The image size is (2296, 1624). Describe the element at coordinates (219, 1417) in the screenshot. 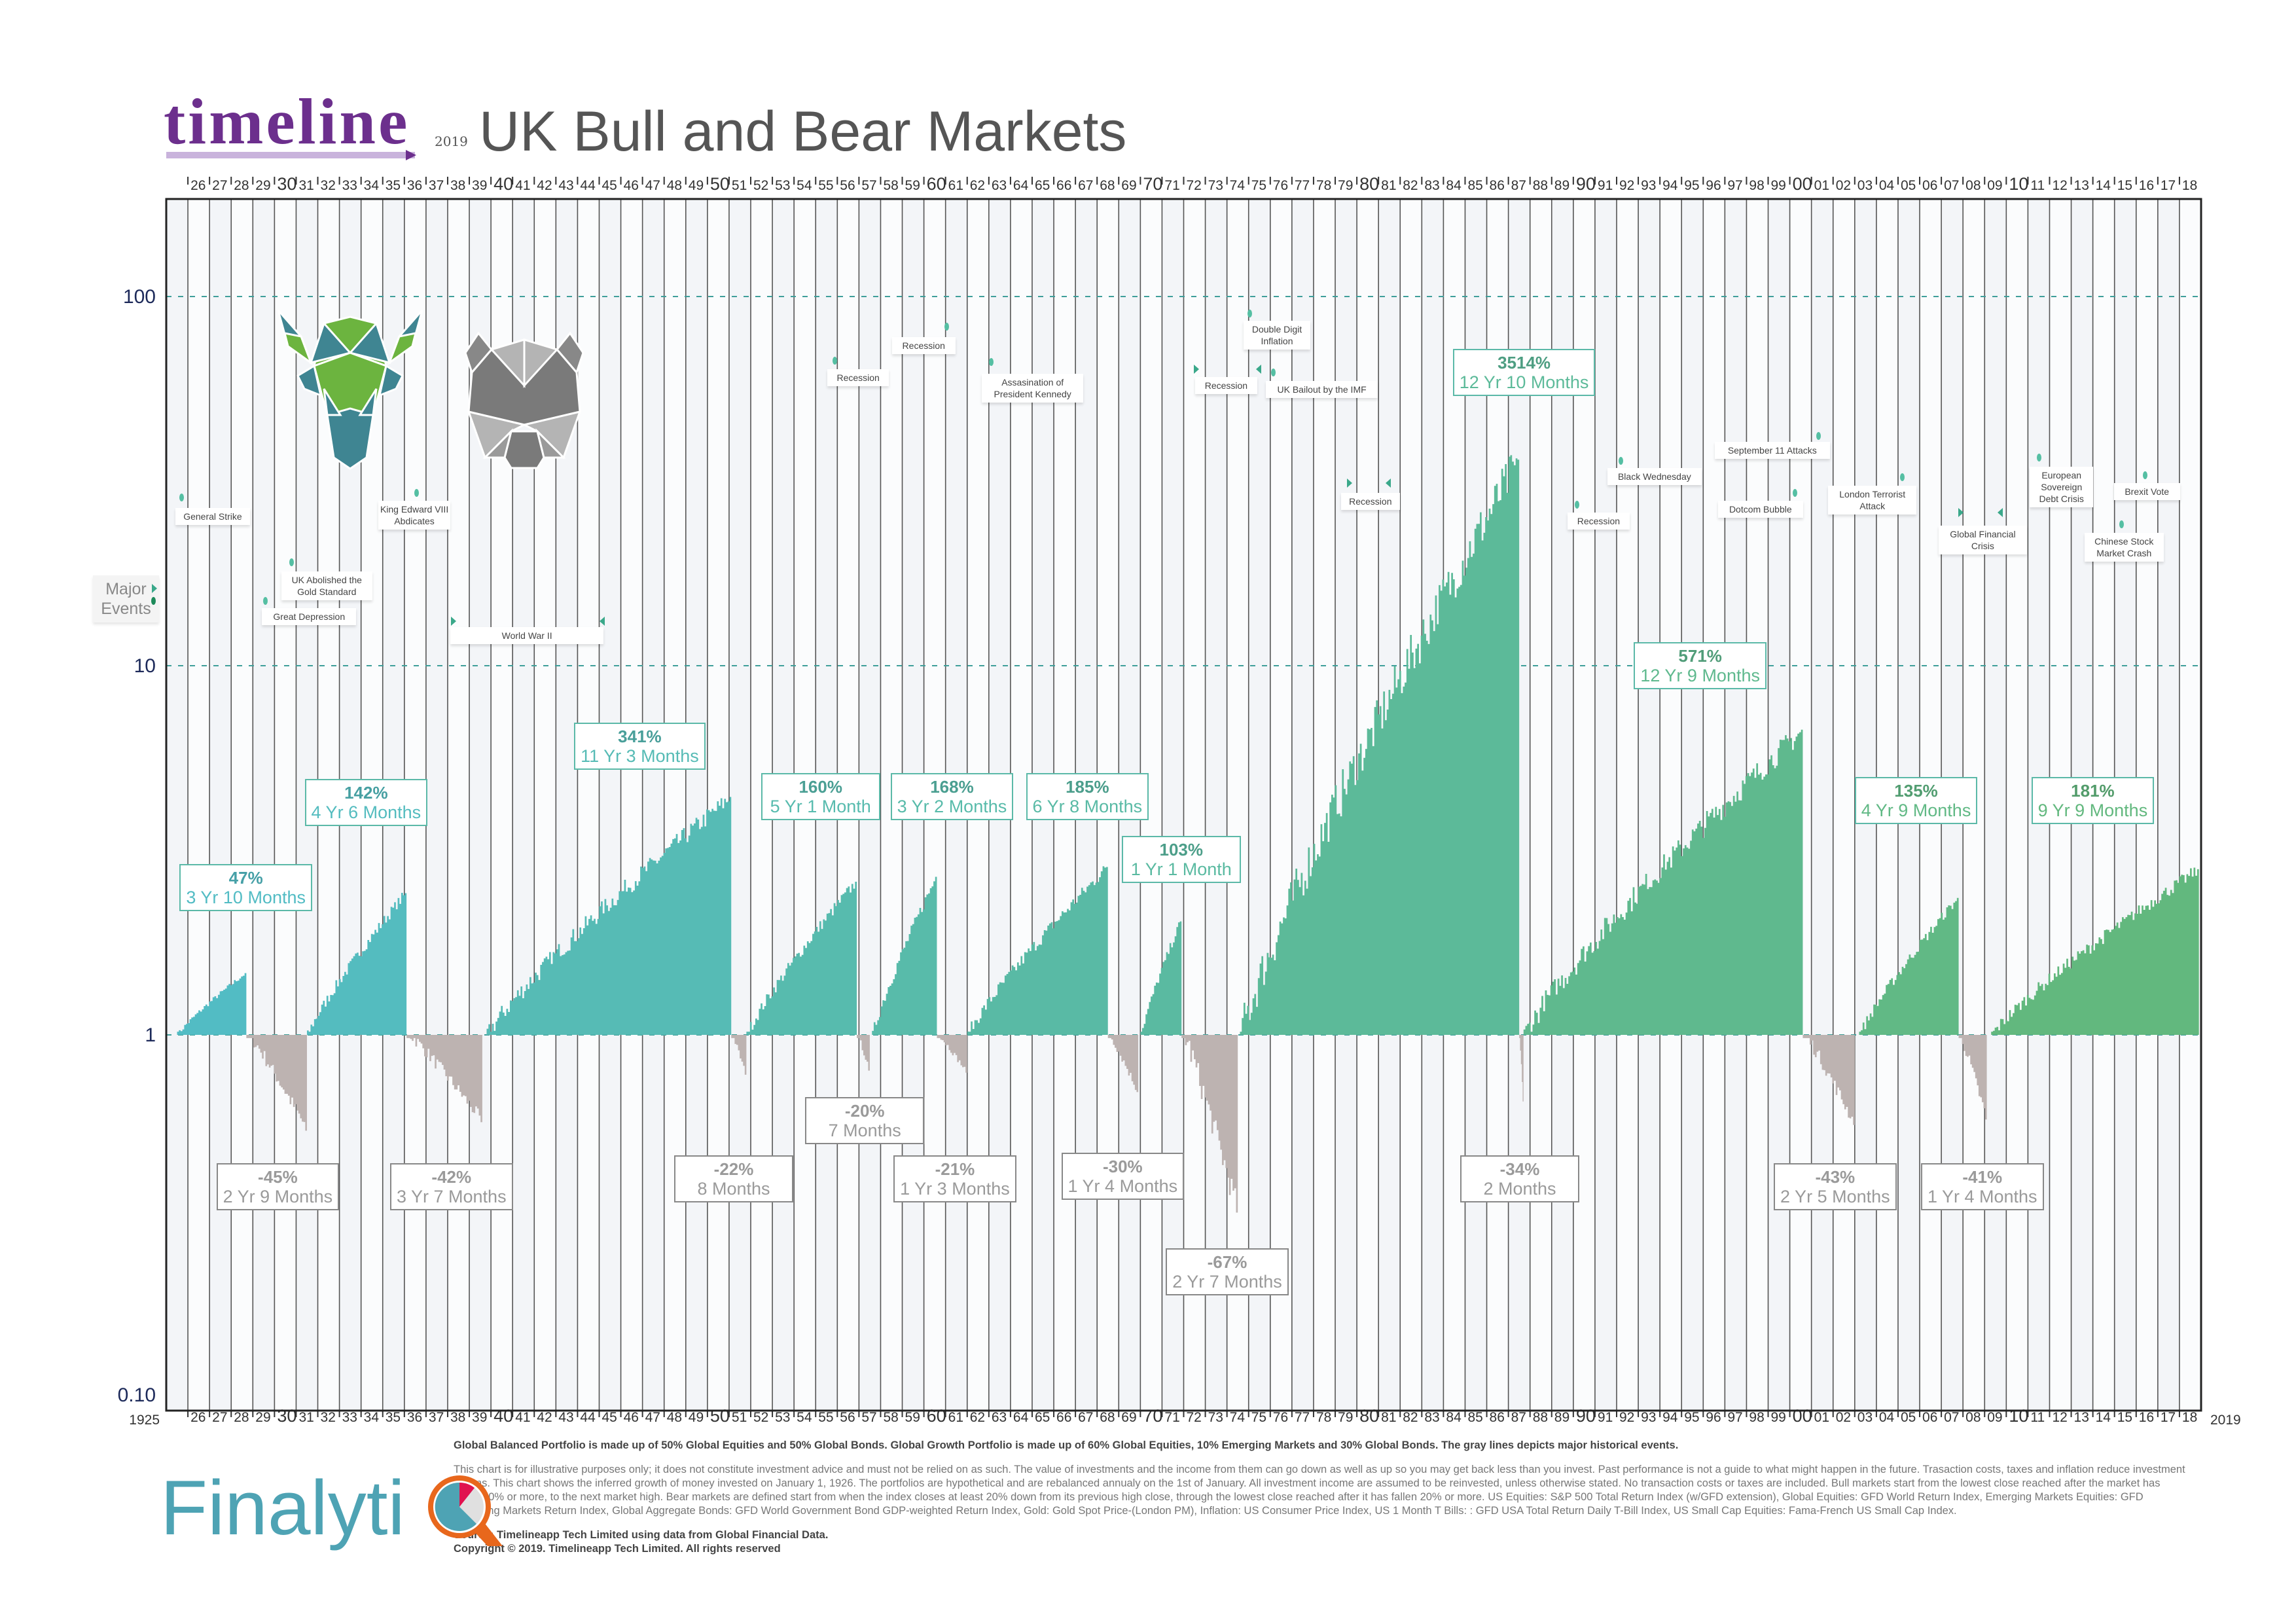

I see `x-tick-label: 27` at that location.